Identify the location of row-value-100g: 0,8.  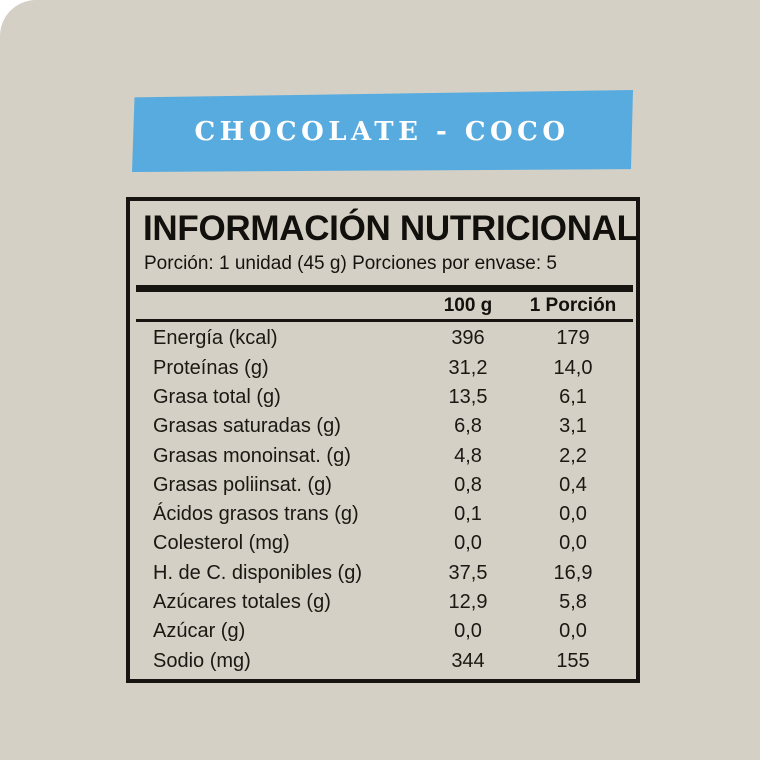
(468, 484).